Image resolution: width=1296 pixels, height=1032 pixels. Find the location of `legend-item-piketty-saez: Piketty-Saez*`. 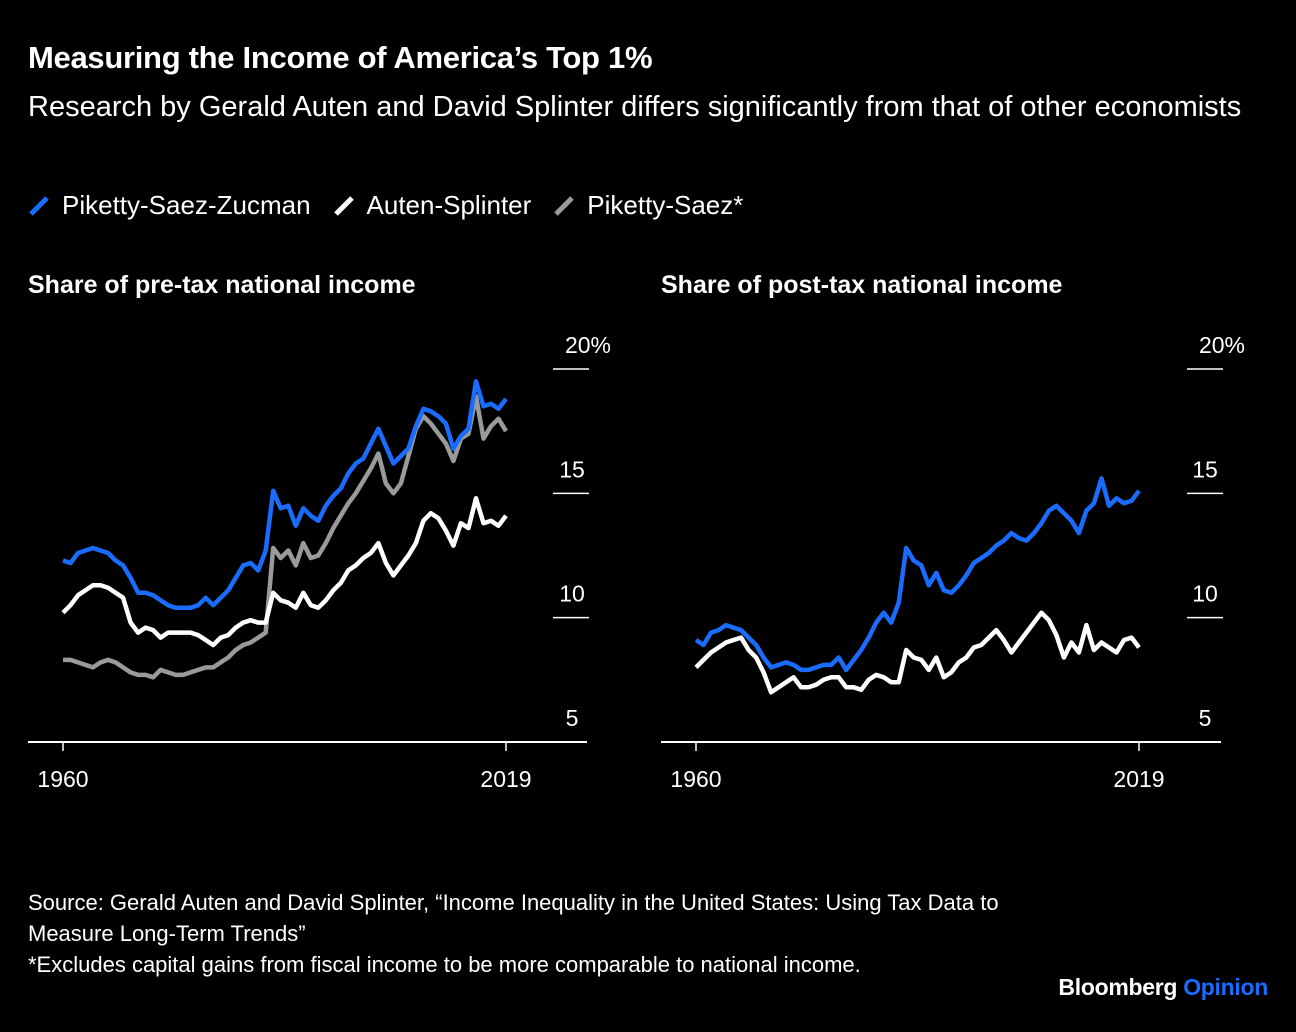

legend-item-piketty-saez: Piketty-Saez* is located at coordinates (648, 205).